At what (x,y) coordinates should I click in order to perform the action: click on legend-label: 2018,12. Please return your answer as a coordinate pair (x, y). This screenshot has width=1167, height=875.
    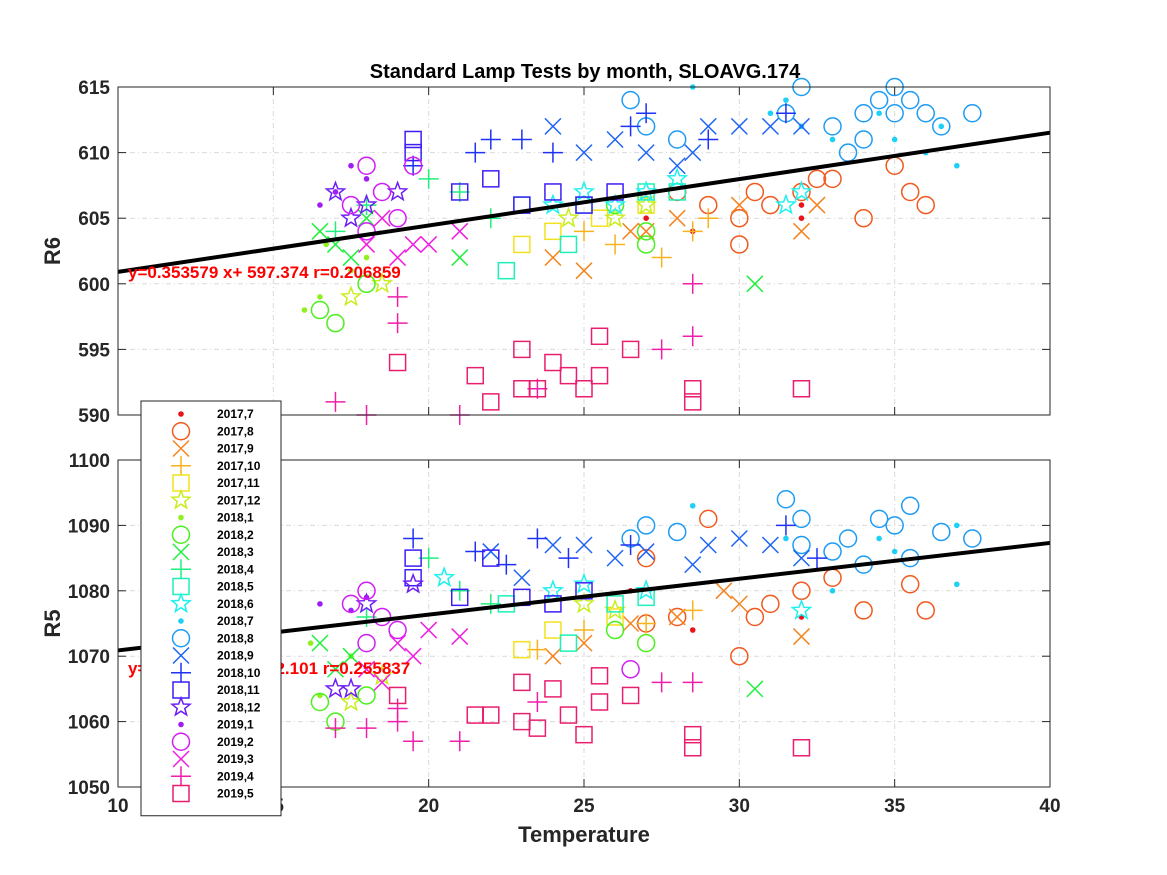
    Looking at the image, I should click on (239, 707).